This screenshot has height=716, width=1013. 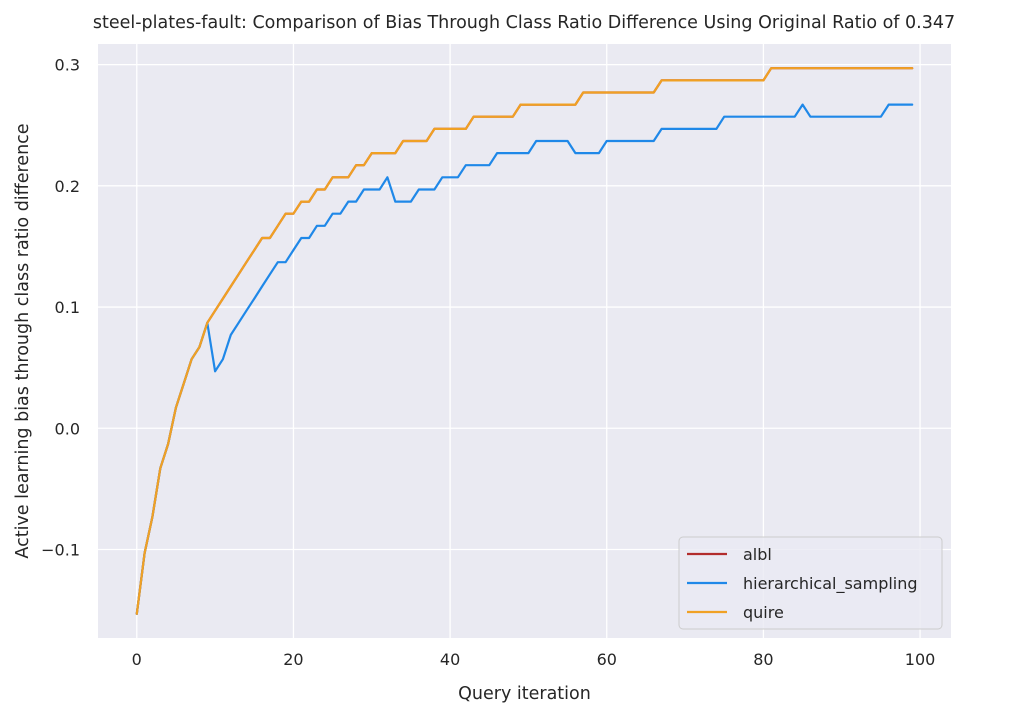 What do you see at coordinates (60, 550) in the screenshot?
I see `y-tick-label: −0.1` at bounding box center [60, 550].